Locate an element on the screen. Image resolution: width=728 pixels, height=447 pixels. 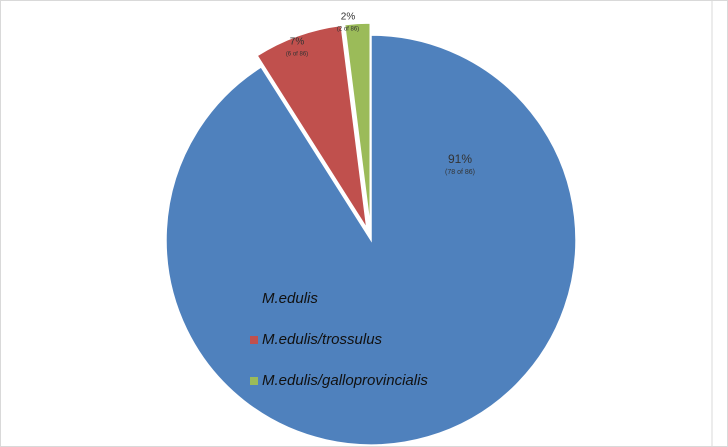
slice-percent-label: 2% is located at coordinates (348, 17).